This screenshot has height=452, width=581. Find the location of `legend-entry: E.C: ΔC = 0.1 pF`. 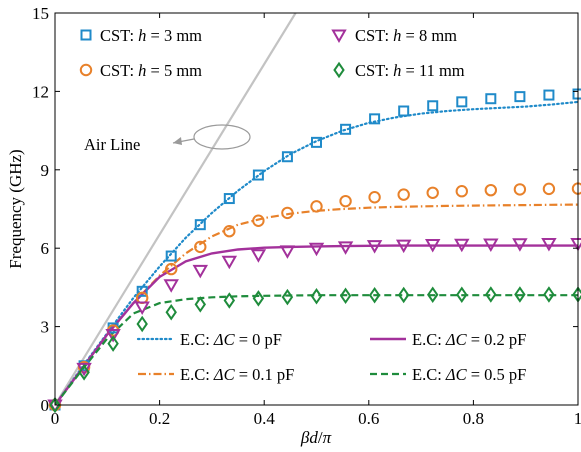

legend-entry: E.C: ΔC = 0.1 pF is located at coordinates (216, 374).